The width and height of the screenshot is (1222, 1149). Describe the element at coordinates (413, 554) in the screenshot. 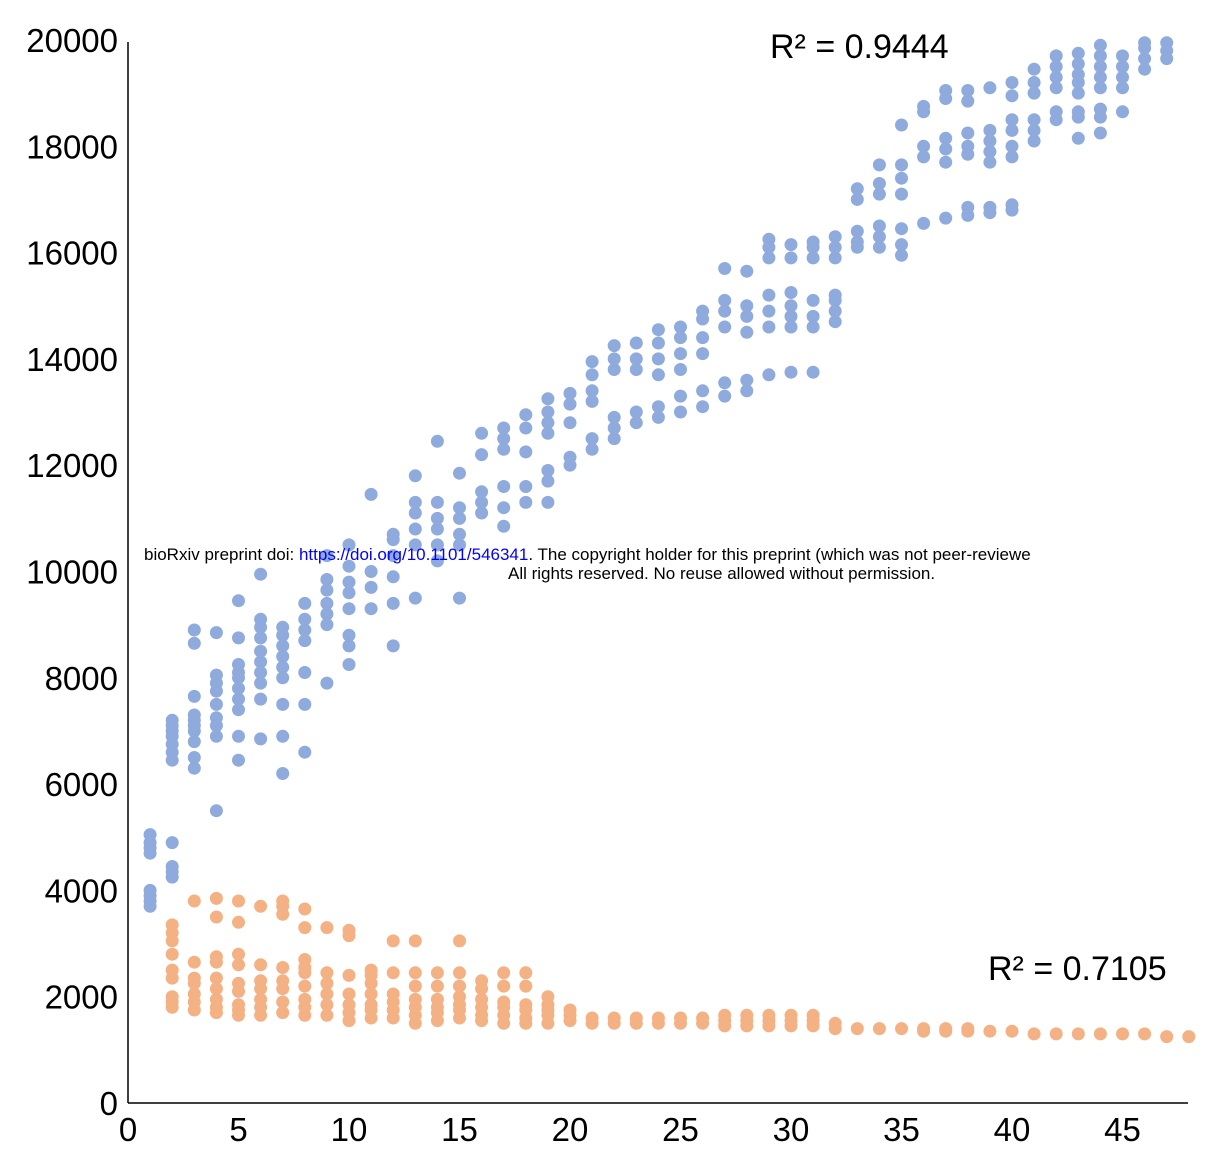

I see `doi-link: https://doi.org/10.1101/546341` at that location.